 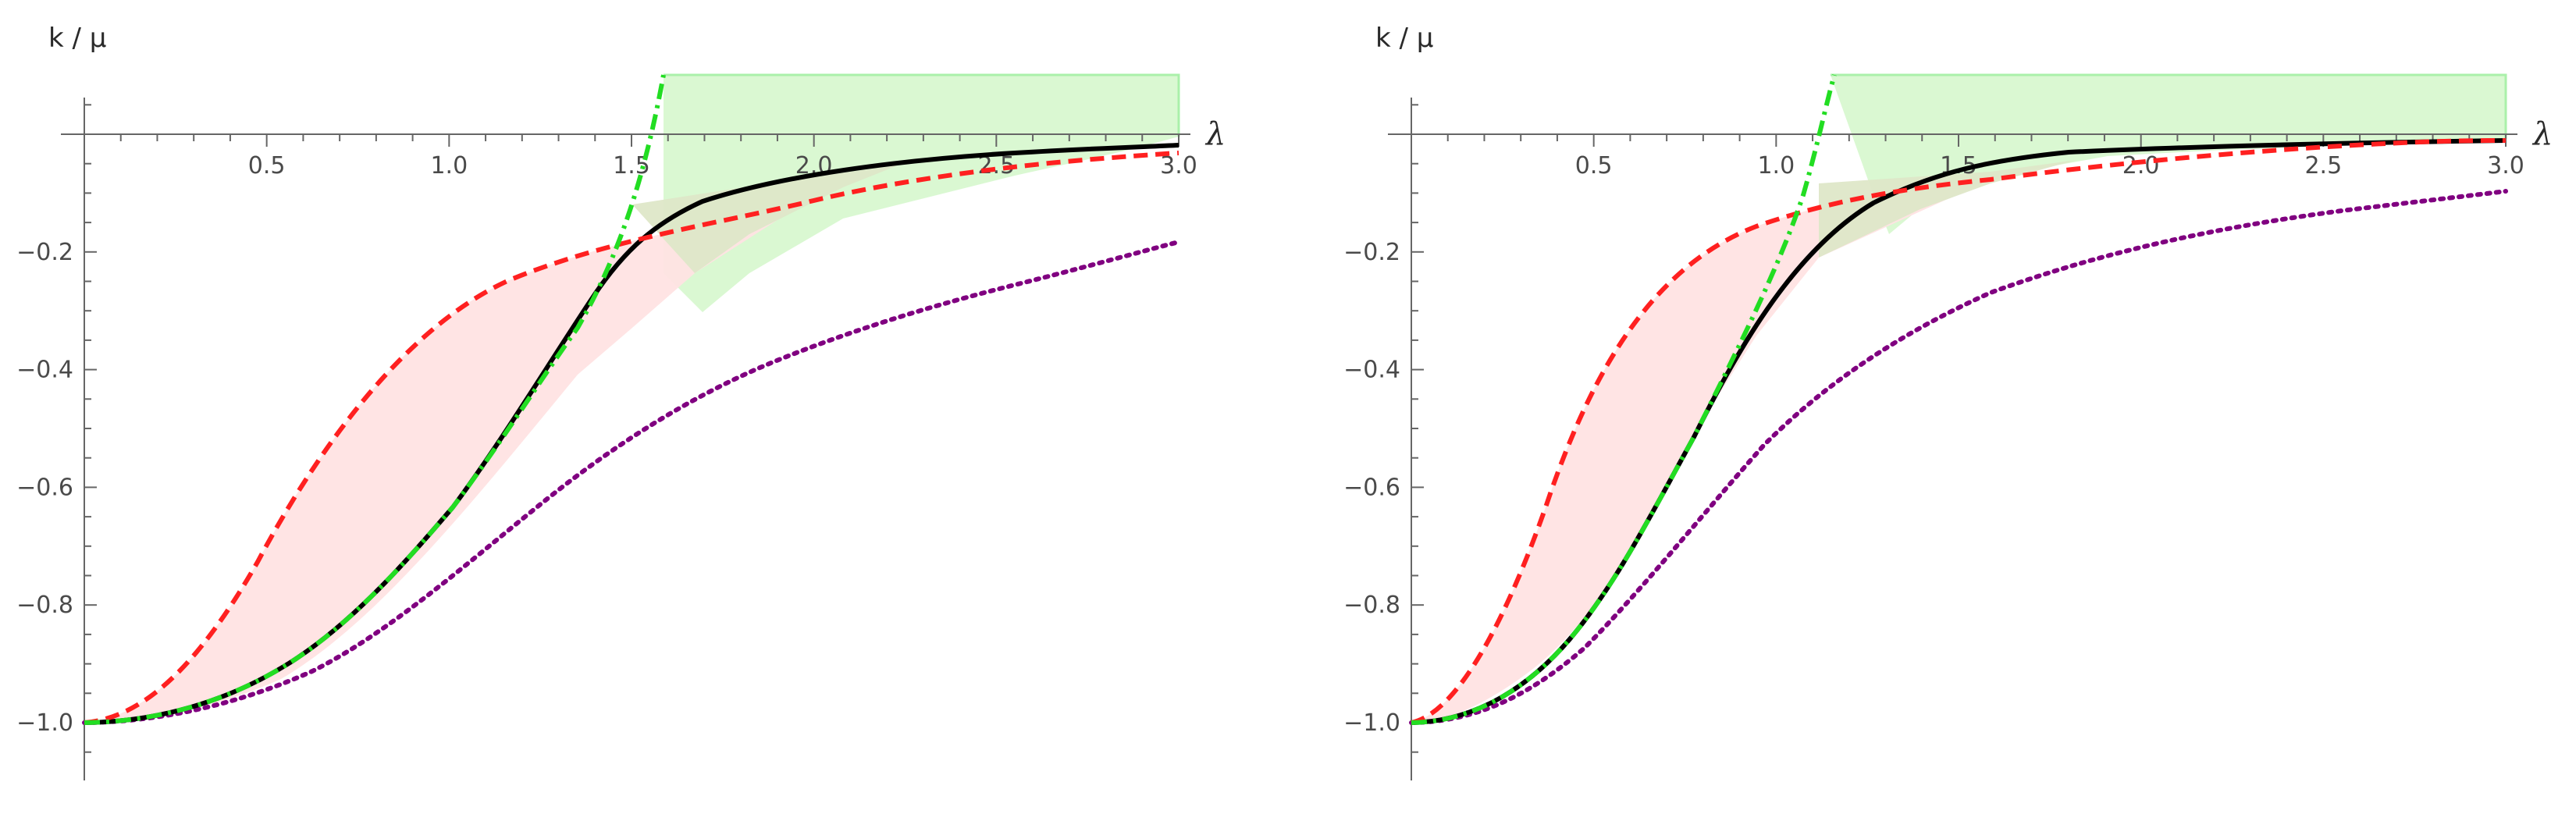 I want to click on green-region-left-border, so click(x=922, y=105).